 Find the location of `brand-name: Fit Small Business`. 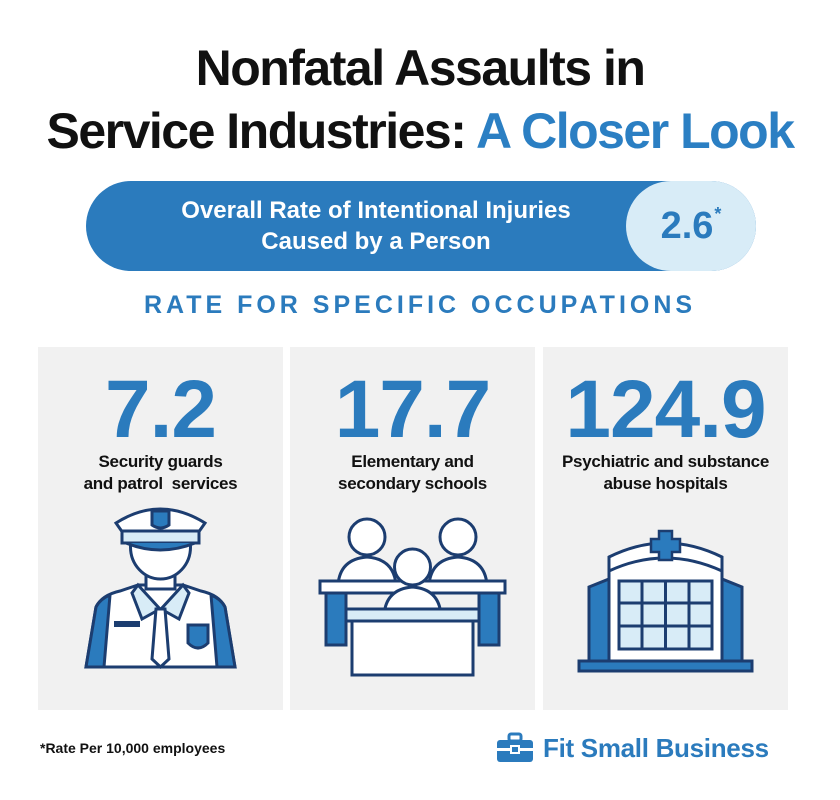

brand-name: Fit Small Business is located at coordinates (656, 747).